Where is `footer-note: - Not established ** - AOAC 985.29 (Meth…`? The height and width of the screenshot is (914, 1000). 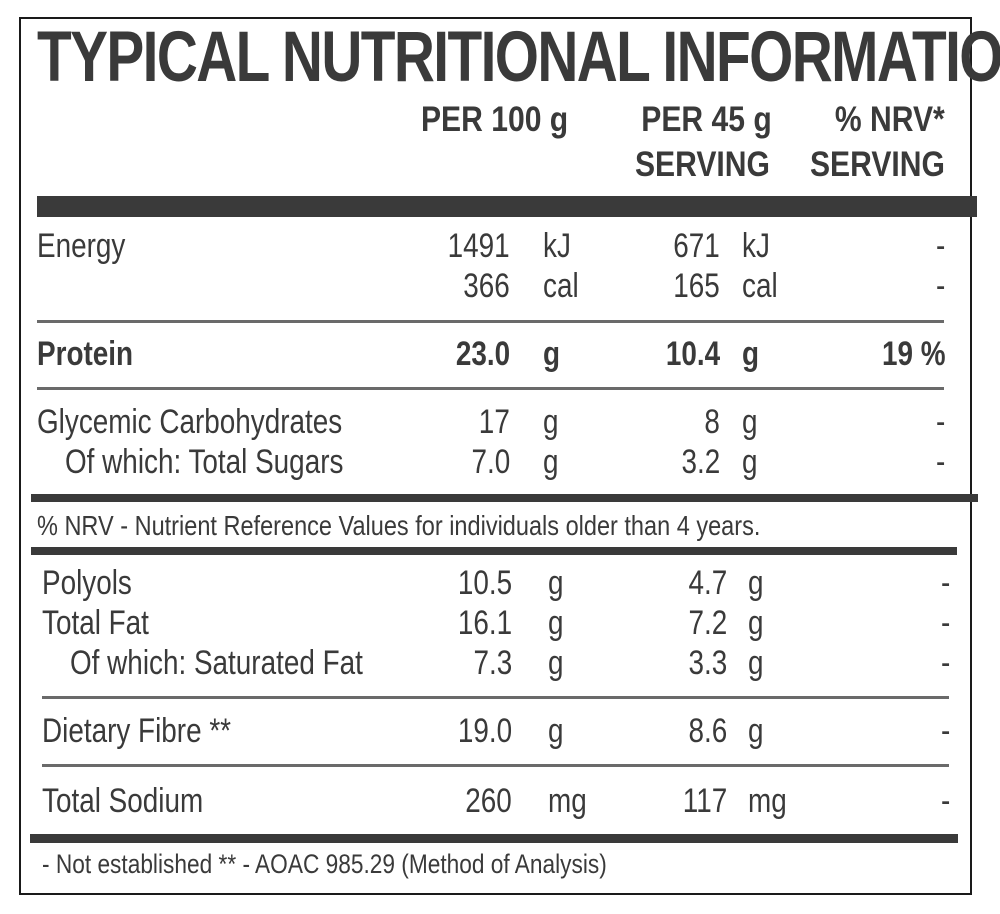 footer-note: - Not established ** - AOAC 985.29 (Meth… is located at coordinates (324, 864).